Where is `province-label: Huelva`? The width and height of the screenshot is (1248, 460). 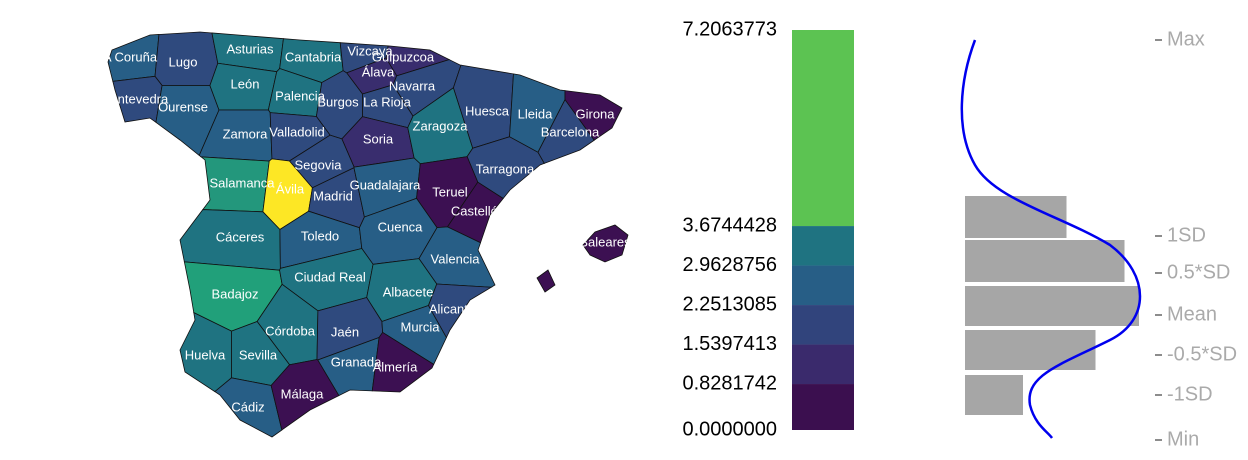 province-label: Huelva is located at coordinates (205, 354).